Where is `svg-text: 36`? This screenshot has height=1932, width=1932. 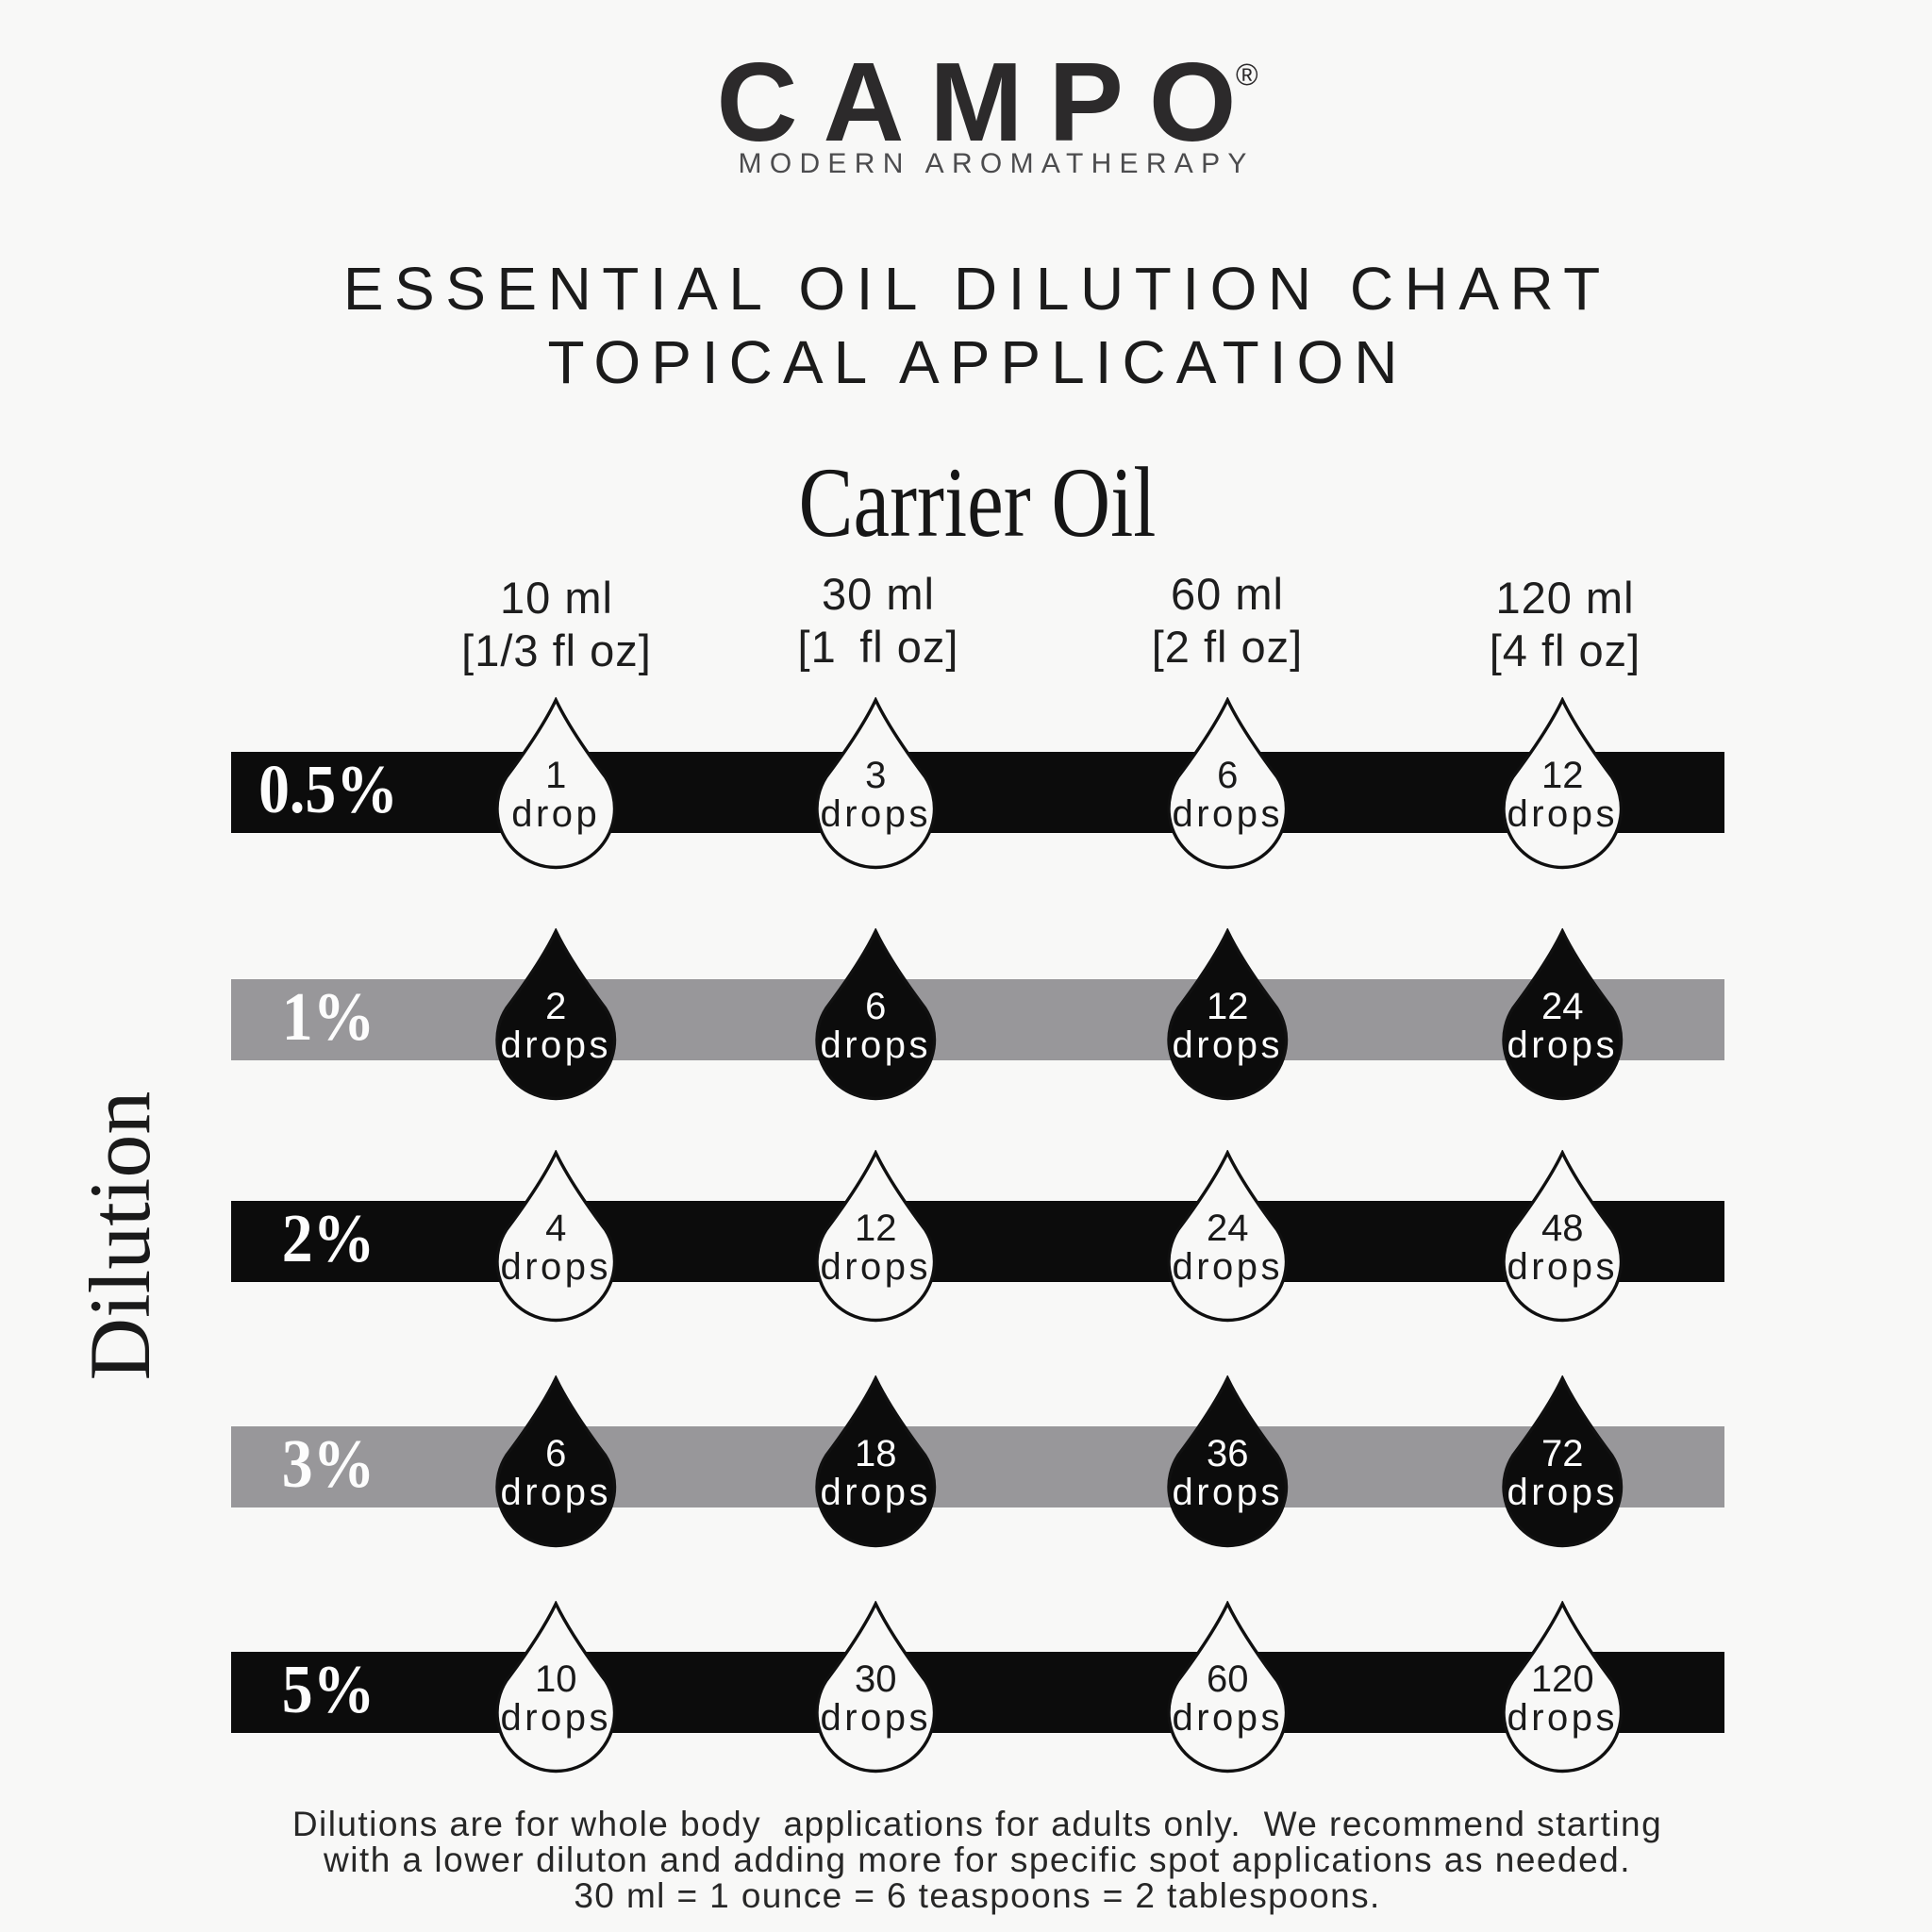
svg-text: 36 is located at coordinates (1228, 1454).